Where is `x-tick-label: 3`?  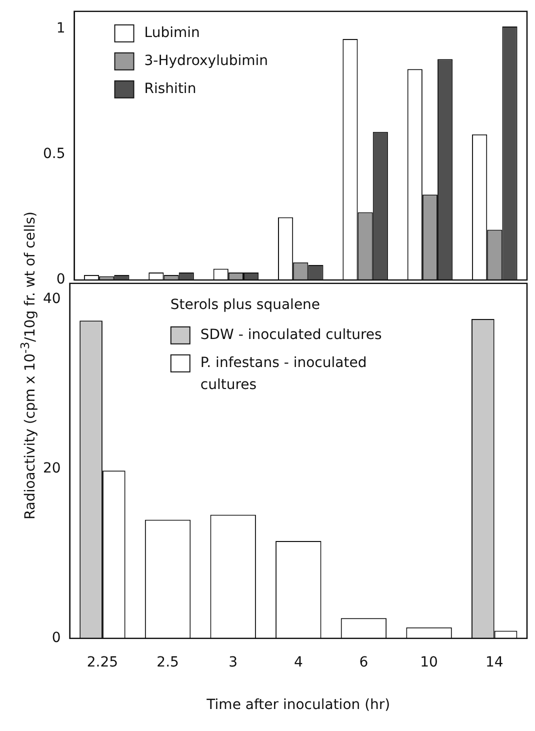
x-tick-label: 3 is located at coordinates (233, 662).